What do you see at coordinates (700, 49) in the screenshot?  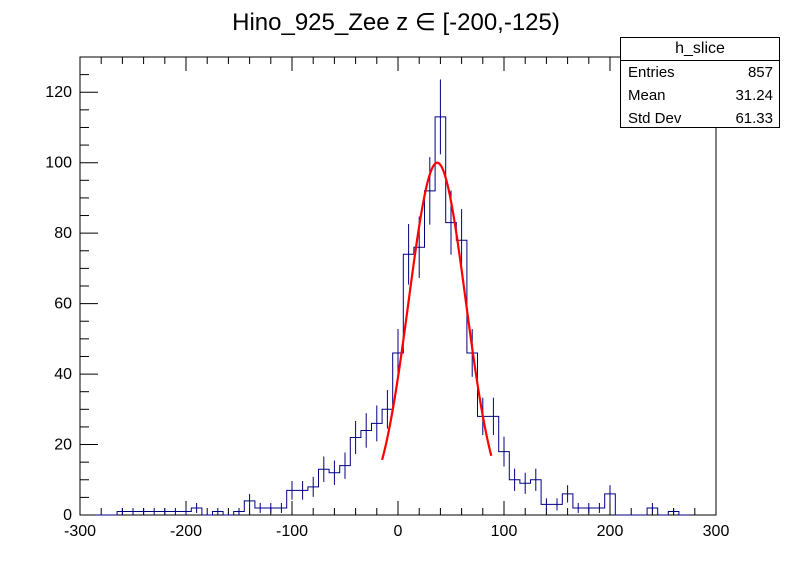 I see `stats-title: h_slice` at bounding box center [700, 49].